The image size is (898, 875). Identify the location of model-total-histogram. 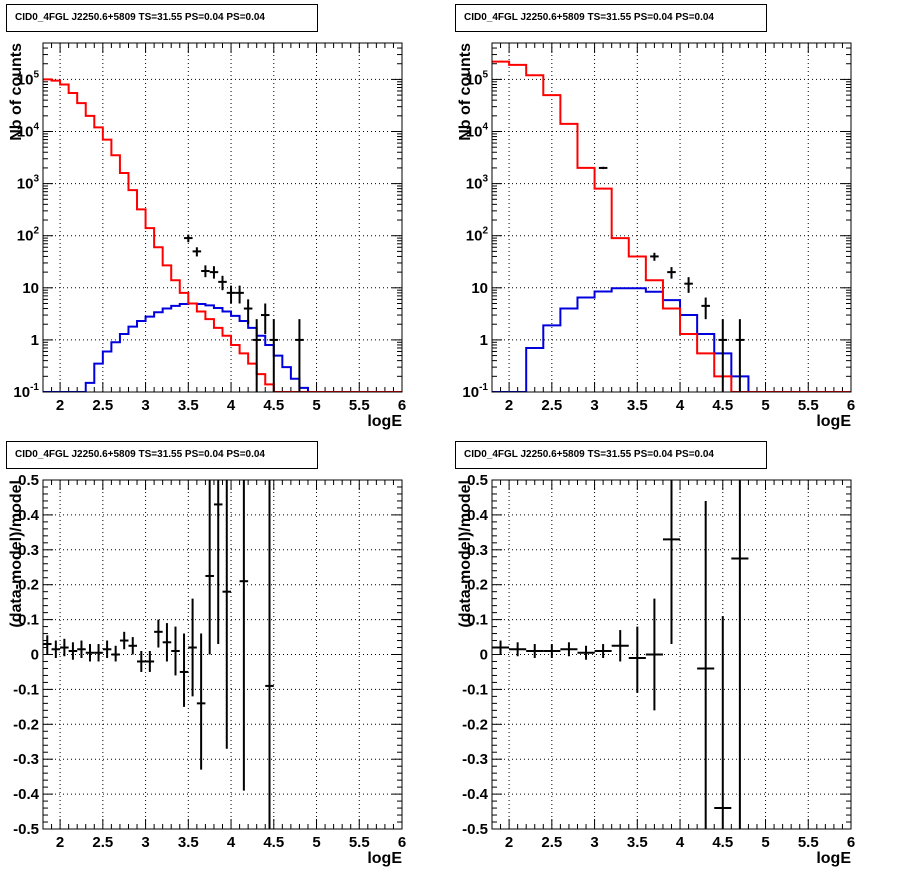
(222, 235).